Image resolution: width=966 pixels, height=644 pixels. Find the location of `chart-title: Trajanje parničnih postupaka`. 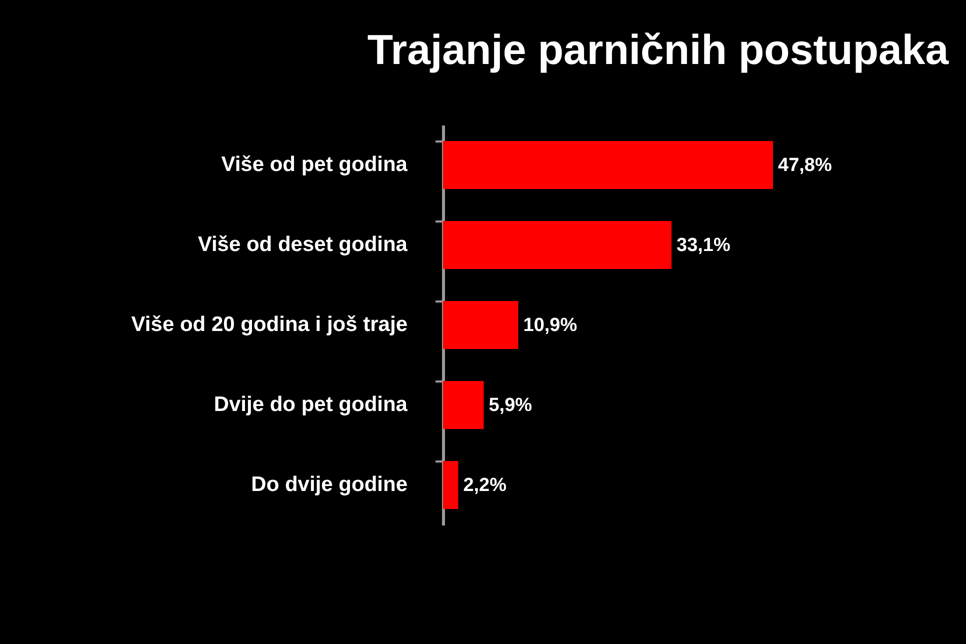

chart-title: Trajanje parničnih postupaka is located at coordinates (658, 49).